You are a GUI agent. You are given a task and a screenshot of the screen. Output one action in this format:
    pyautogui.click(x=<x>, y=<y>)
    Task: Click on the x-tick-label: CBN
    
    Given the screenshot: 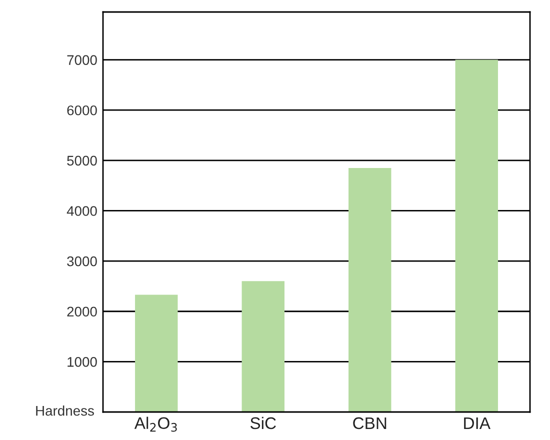 What is the action you would take?
    pyautogui.click(x=369, y=423)
    